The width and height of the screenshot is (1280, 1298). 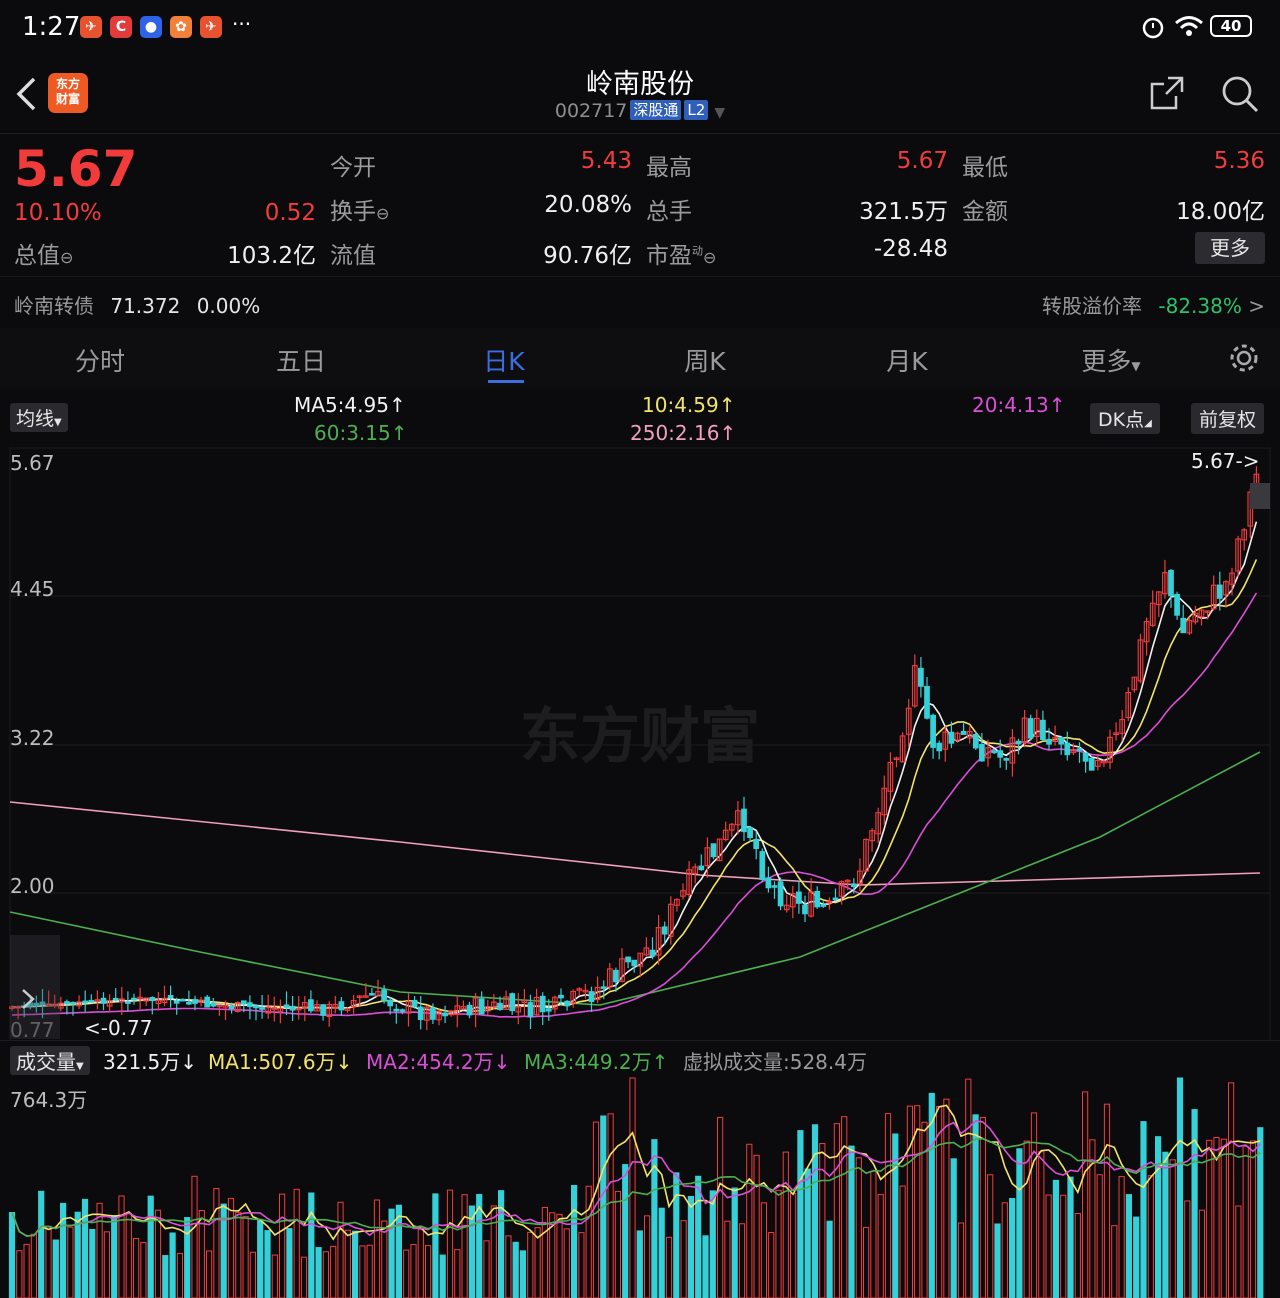 What do you see at coordinates (118, 1028) in the screenshot?
I see `low-marker: <-0.77` at bounding box center [118, 1028].